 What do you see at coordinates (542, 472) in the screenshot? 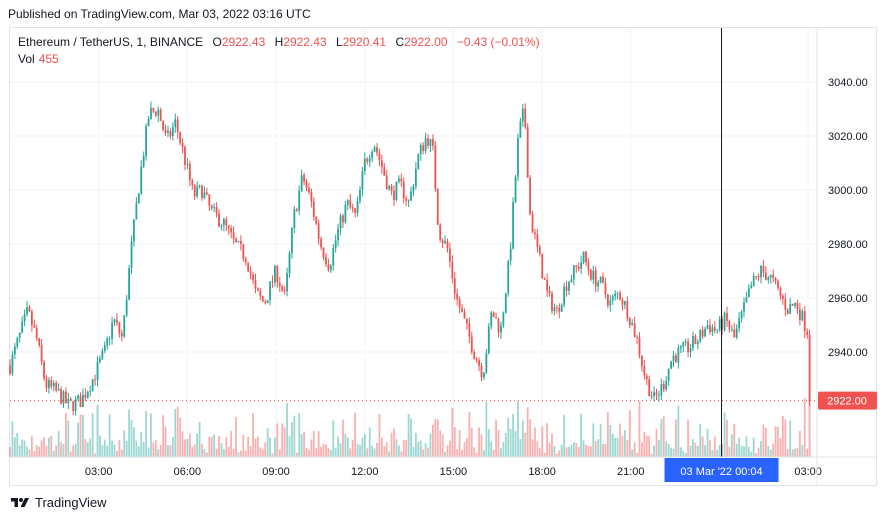
I see `x-tick-label: 18:00` at bounding box center [542, 472].